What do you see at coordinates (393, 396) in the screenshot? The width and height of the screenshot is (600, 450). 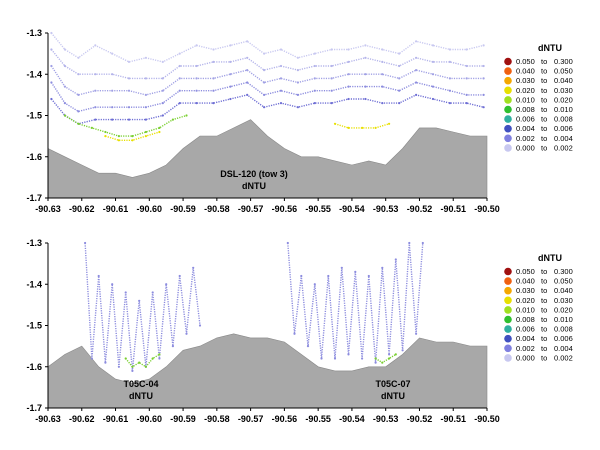 I see `annotation-label: dNTU` at bounding box center [393, 396].